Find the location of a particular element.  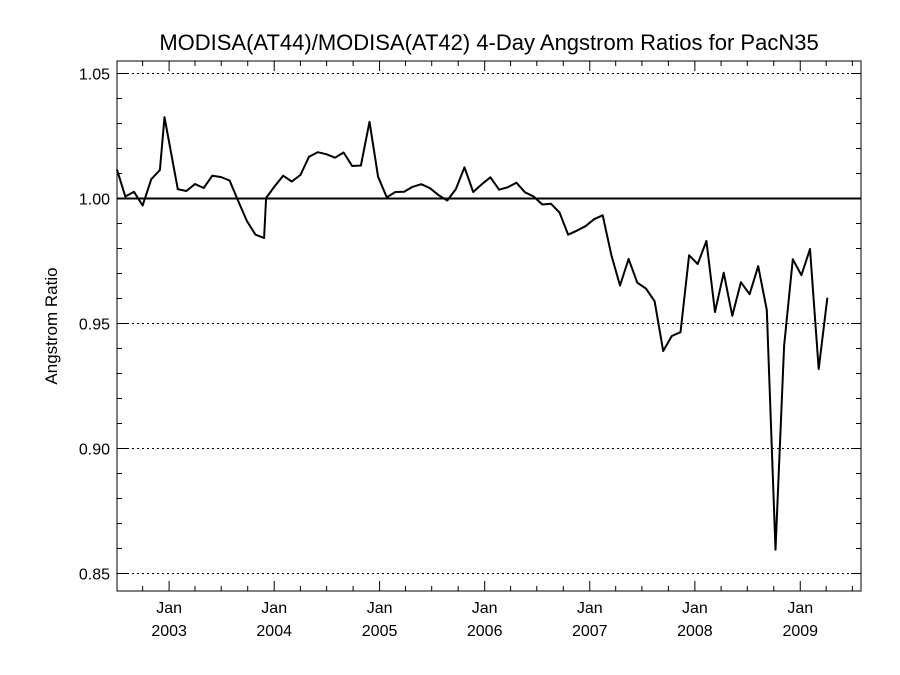

x-tick-year-label: 2007 is located at coordinates (590, 631).